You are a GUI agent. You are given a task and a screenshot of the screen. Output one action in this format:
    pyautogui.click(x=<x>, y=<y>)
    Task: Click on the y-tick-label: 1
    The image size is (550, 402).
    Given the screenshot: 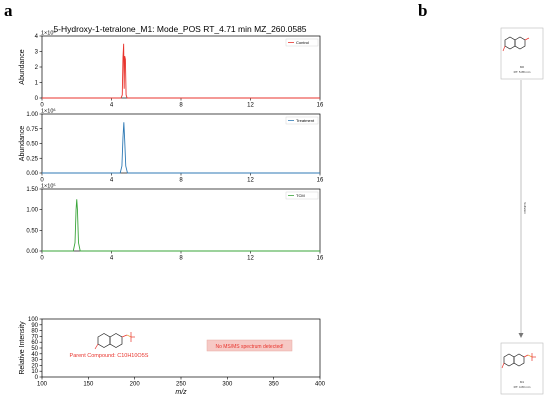 What is the action you would take?
    pyautogui.click(x=37, y=84)
    